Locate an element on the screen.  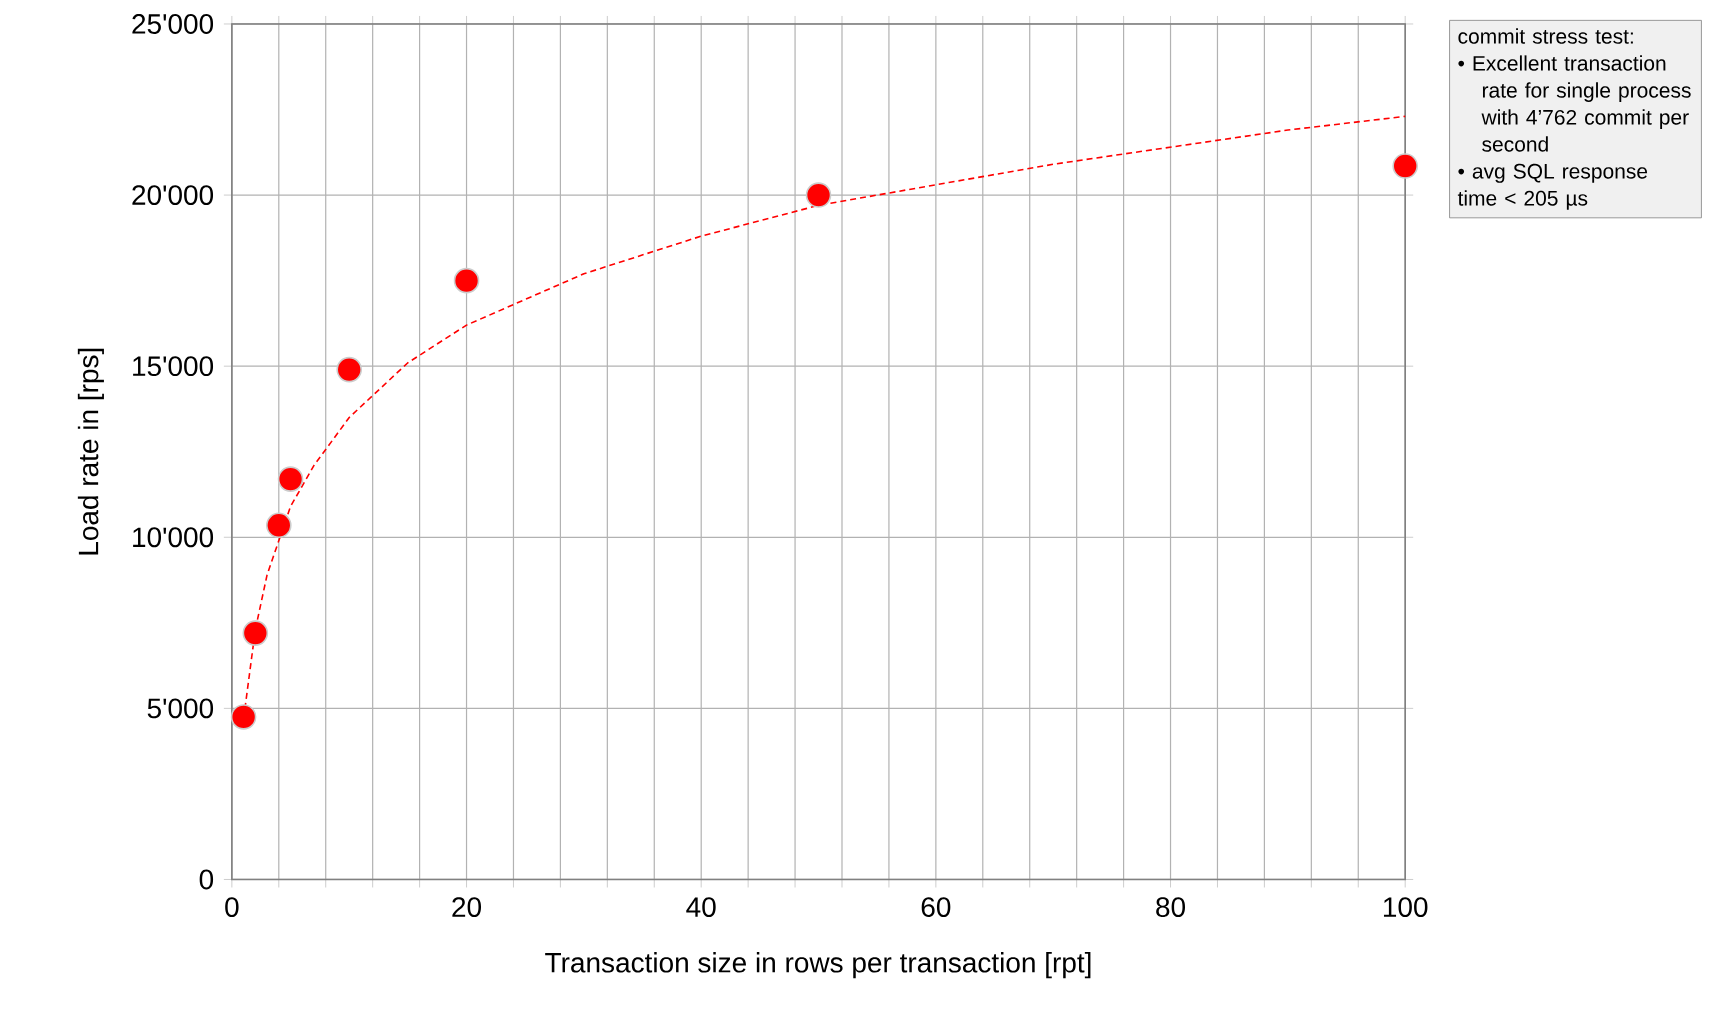
x-tick-label: 80 is located at coordinates (1170, 906).